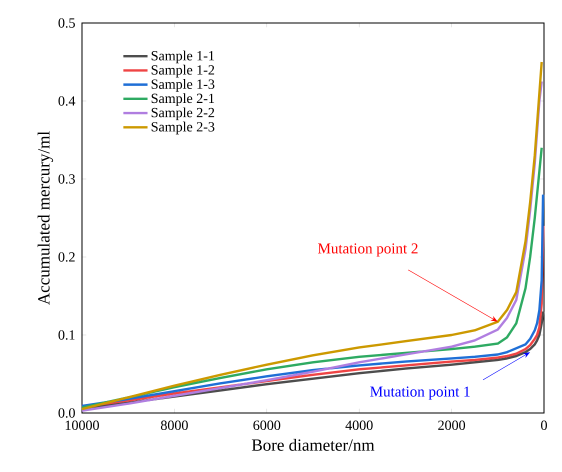 This screenshot has height=472, width=562. I want to click on x-tick-label: 0, so click(544, 425).